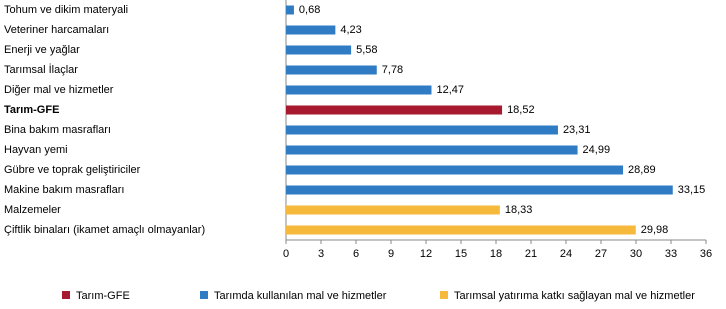  Describe the element at coordinates (655, 230) in the screenshot. I see `value-label: 29,98` at that location.